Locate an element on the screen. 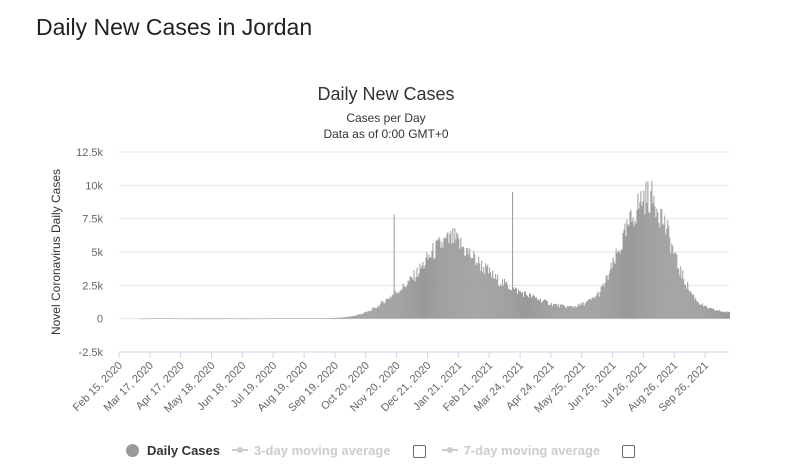  chart-subtitle-line-1: Cases per Day is located at coordinates (385, 118).